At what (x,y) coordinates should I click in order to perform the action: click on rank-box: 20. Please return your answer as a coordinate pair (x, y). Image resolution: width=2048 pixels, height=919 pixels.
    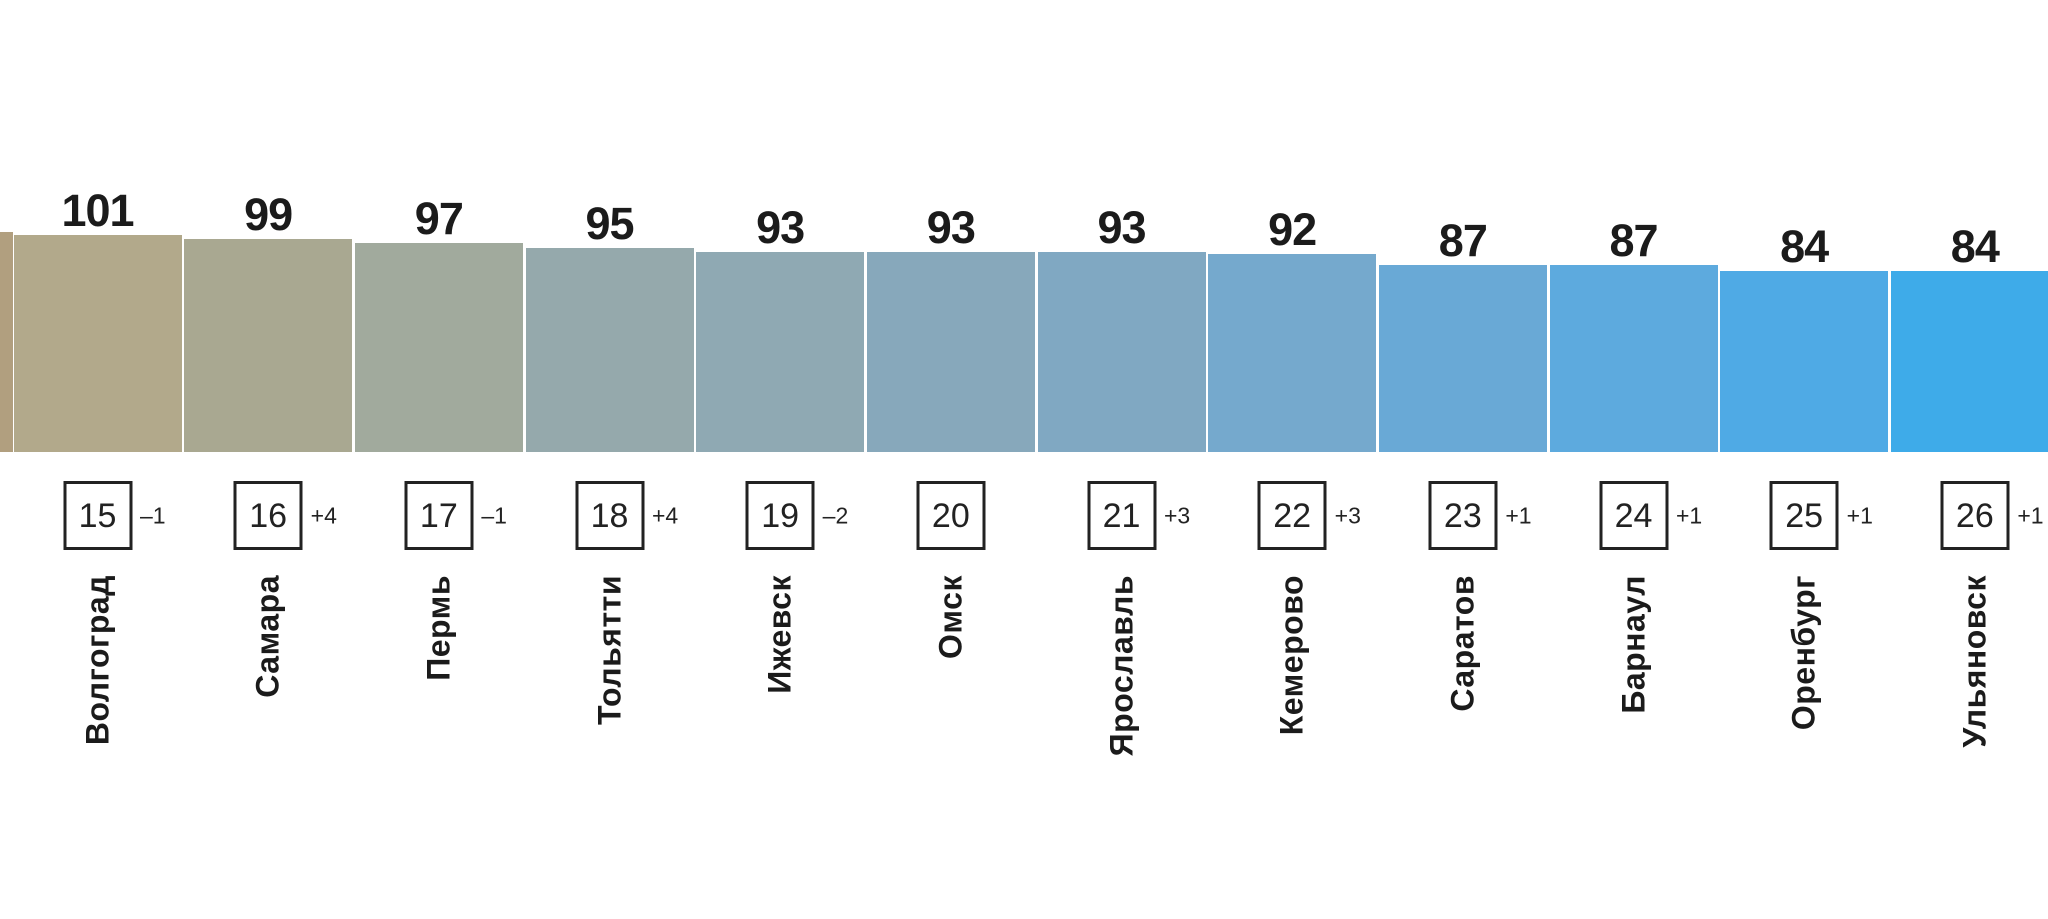
    Looking at the image, I should click on (951, 515).